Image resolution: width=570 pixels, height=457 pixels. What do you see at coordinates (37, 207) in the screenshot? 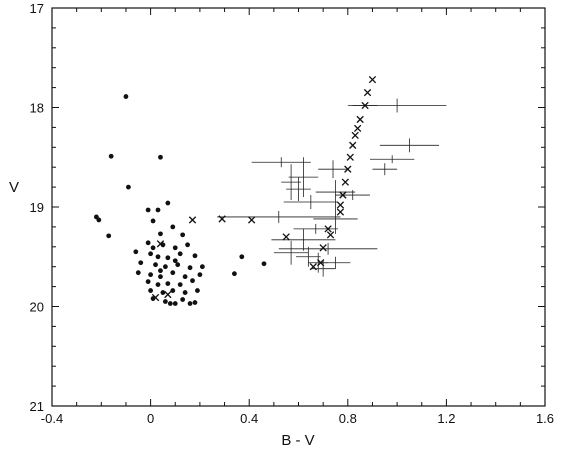
I see `y-tick-labels: 17 18 19 20 21` at bounding box center [37, 207].